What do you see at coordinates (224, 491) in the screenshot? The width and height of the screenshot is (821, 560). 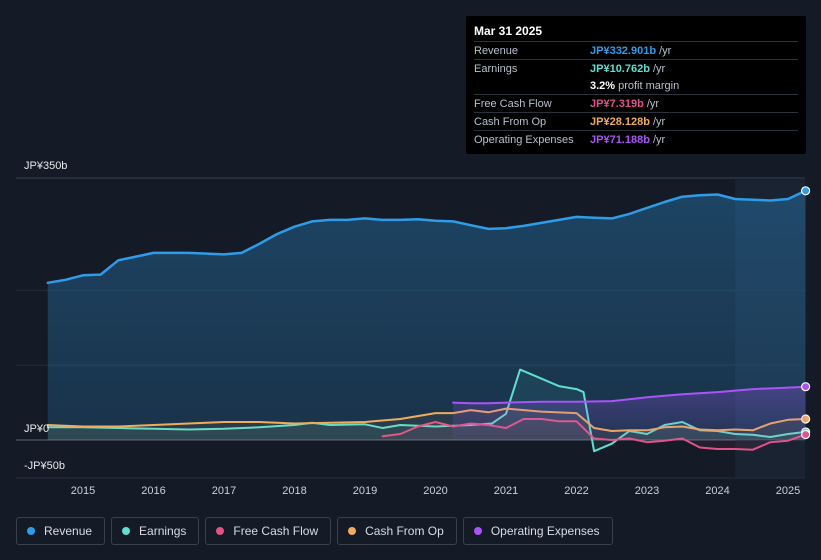 I see `x-tick-label: 2017` at bounding box center [224, 491].